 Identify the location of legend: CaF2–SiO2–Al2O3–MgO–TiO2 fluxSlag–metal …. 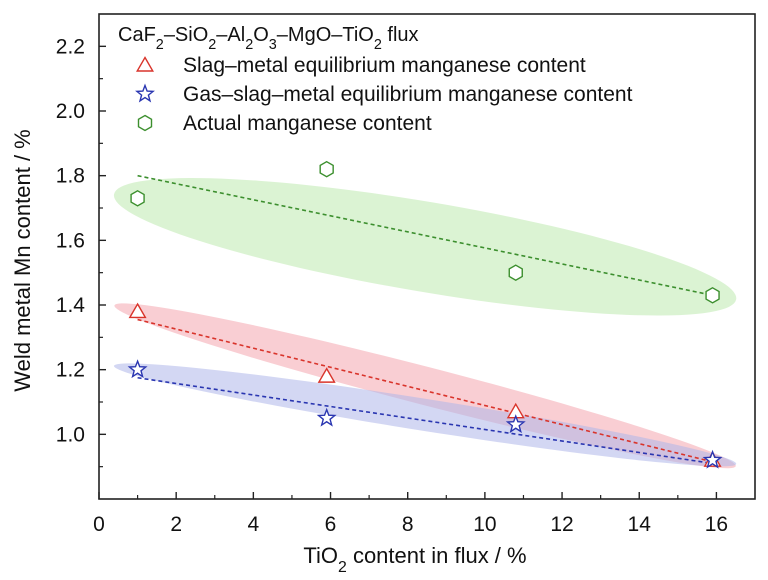
(375, 79).